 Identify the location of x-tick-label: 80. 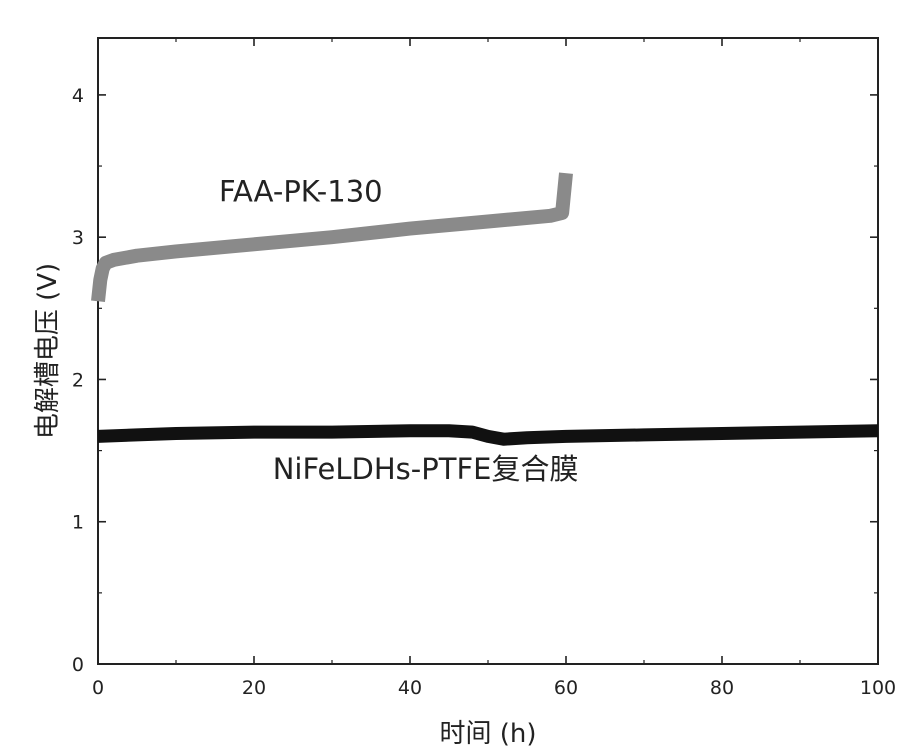
(722, 688).